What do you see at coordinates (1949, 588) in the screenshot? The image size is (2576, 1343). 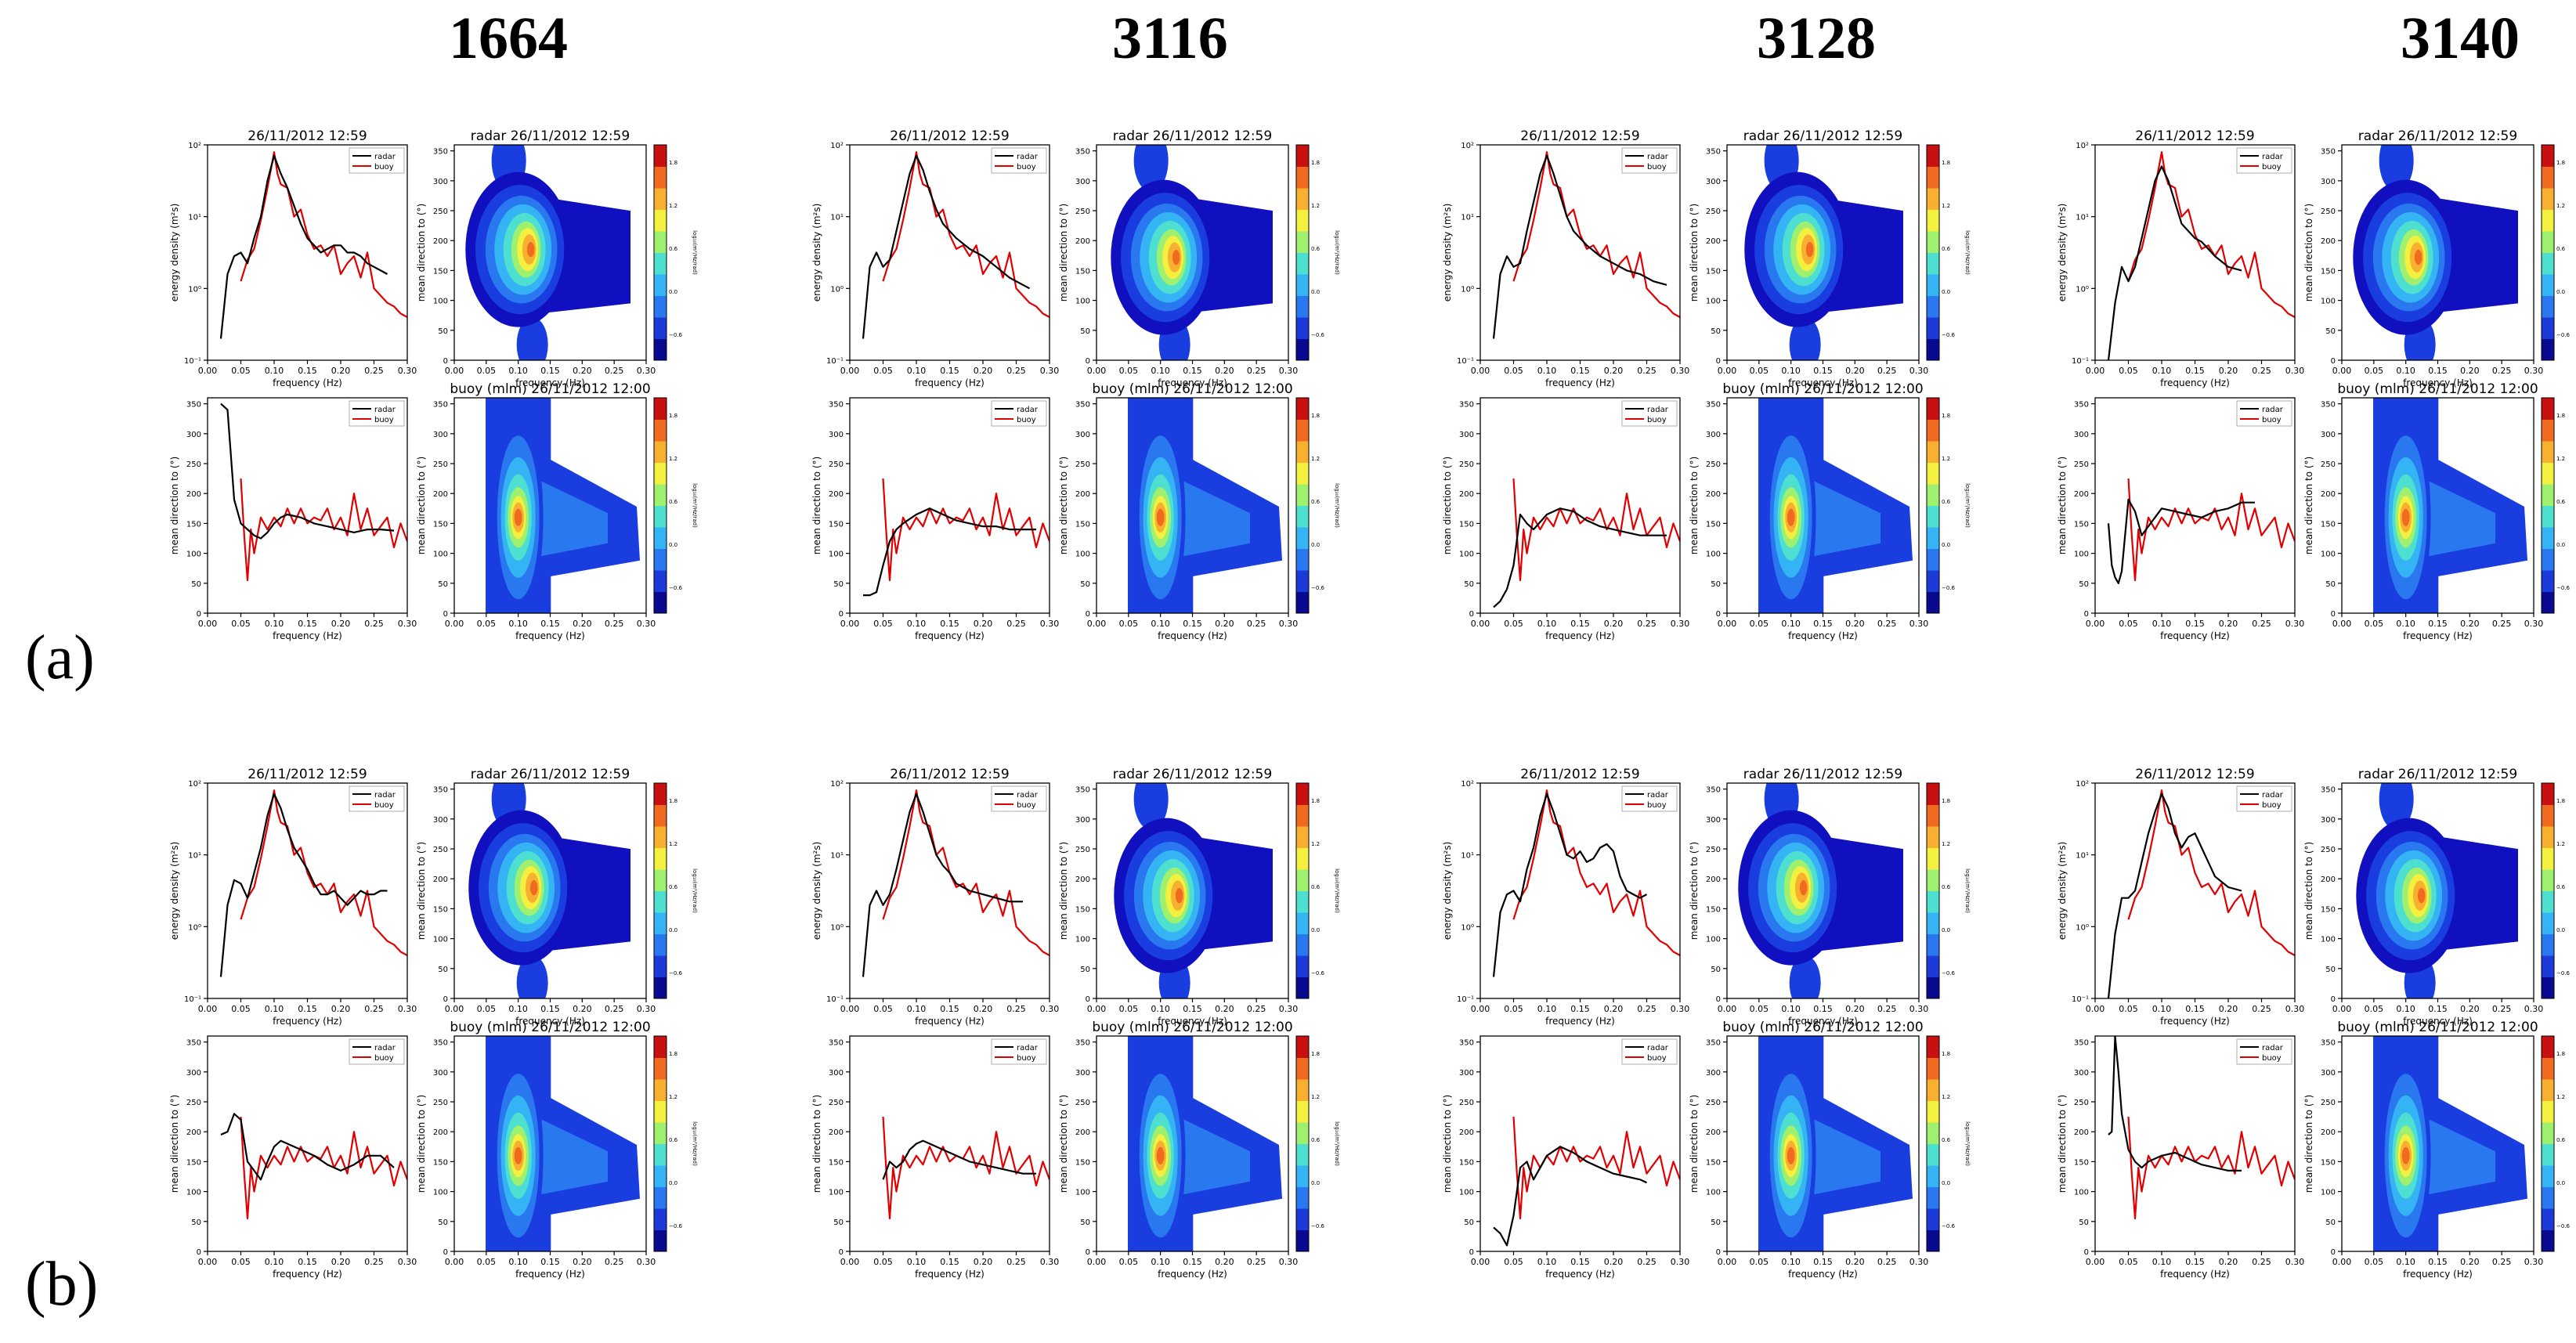 I see `panel-a-3128-buoy-map-colorbar-tick: −0.6` at bounding box center [1949, 588].